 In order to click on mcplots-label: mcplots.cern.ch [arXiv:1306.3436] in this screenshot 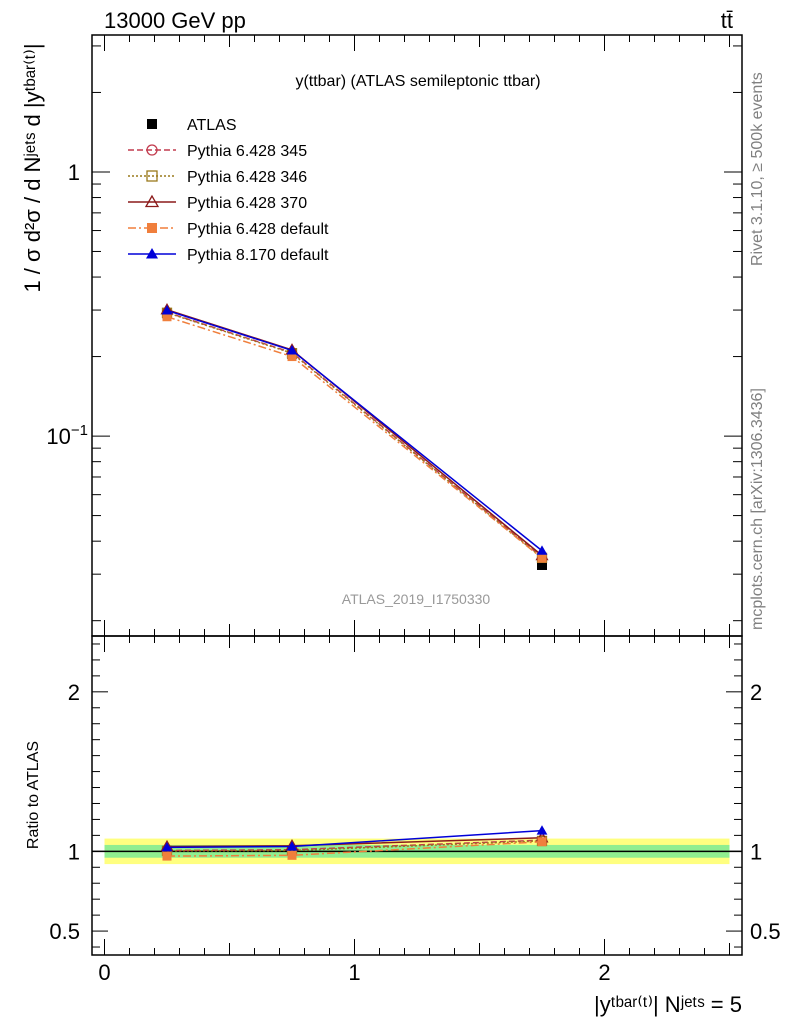, I will do `click(757, 509)`.